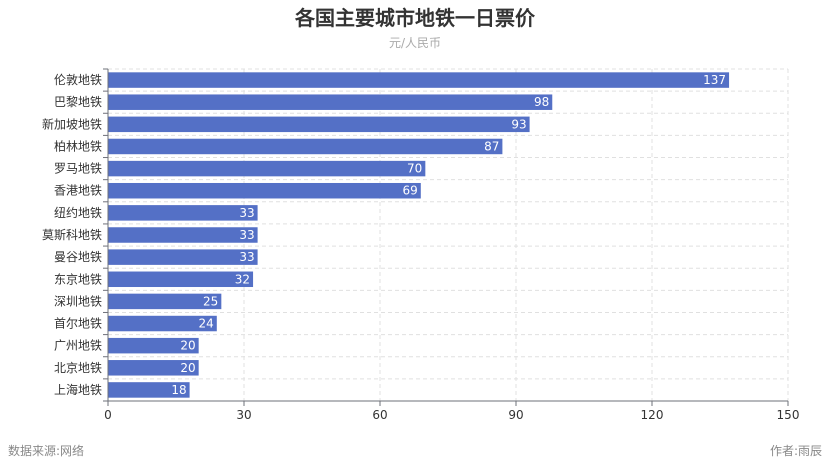 This screenshot has height=467, width=830. I want to click on x-tick-label: 60, so click(379, 415).